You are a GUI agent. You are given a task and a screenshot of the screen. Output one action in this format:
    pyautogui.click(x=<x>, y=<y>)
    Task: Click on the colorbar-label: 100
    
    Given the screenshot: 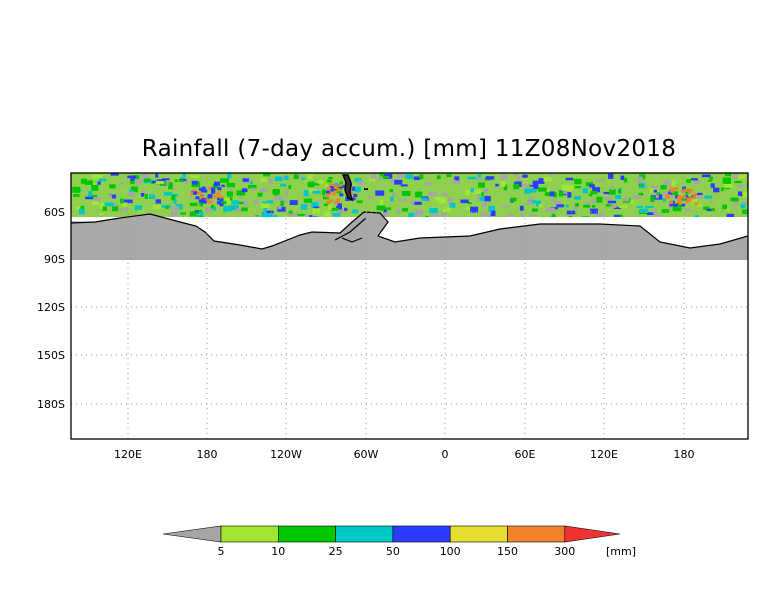 What is the action you would take?
    pyautogui.click(x=450, y=551)
    